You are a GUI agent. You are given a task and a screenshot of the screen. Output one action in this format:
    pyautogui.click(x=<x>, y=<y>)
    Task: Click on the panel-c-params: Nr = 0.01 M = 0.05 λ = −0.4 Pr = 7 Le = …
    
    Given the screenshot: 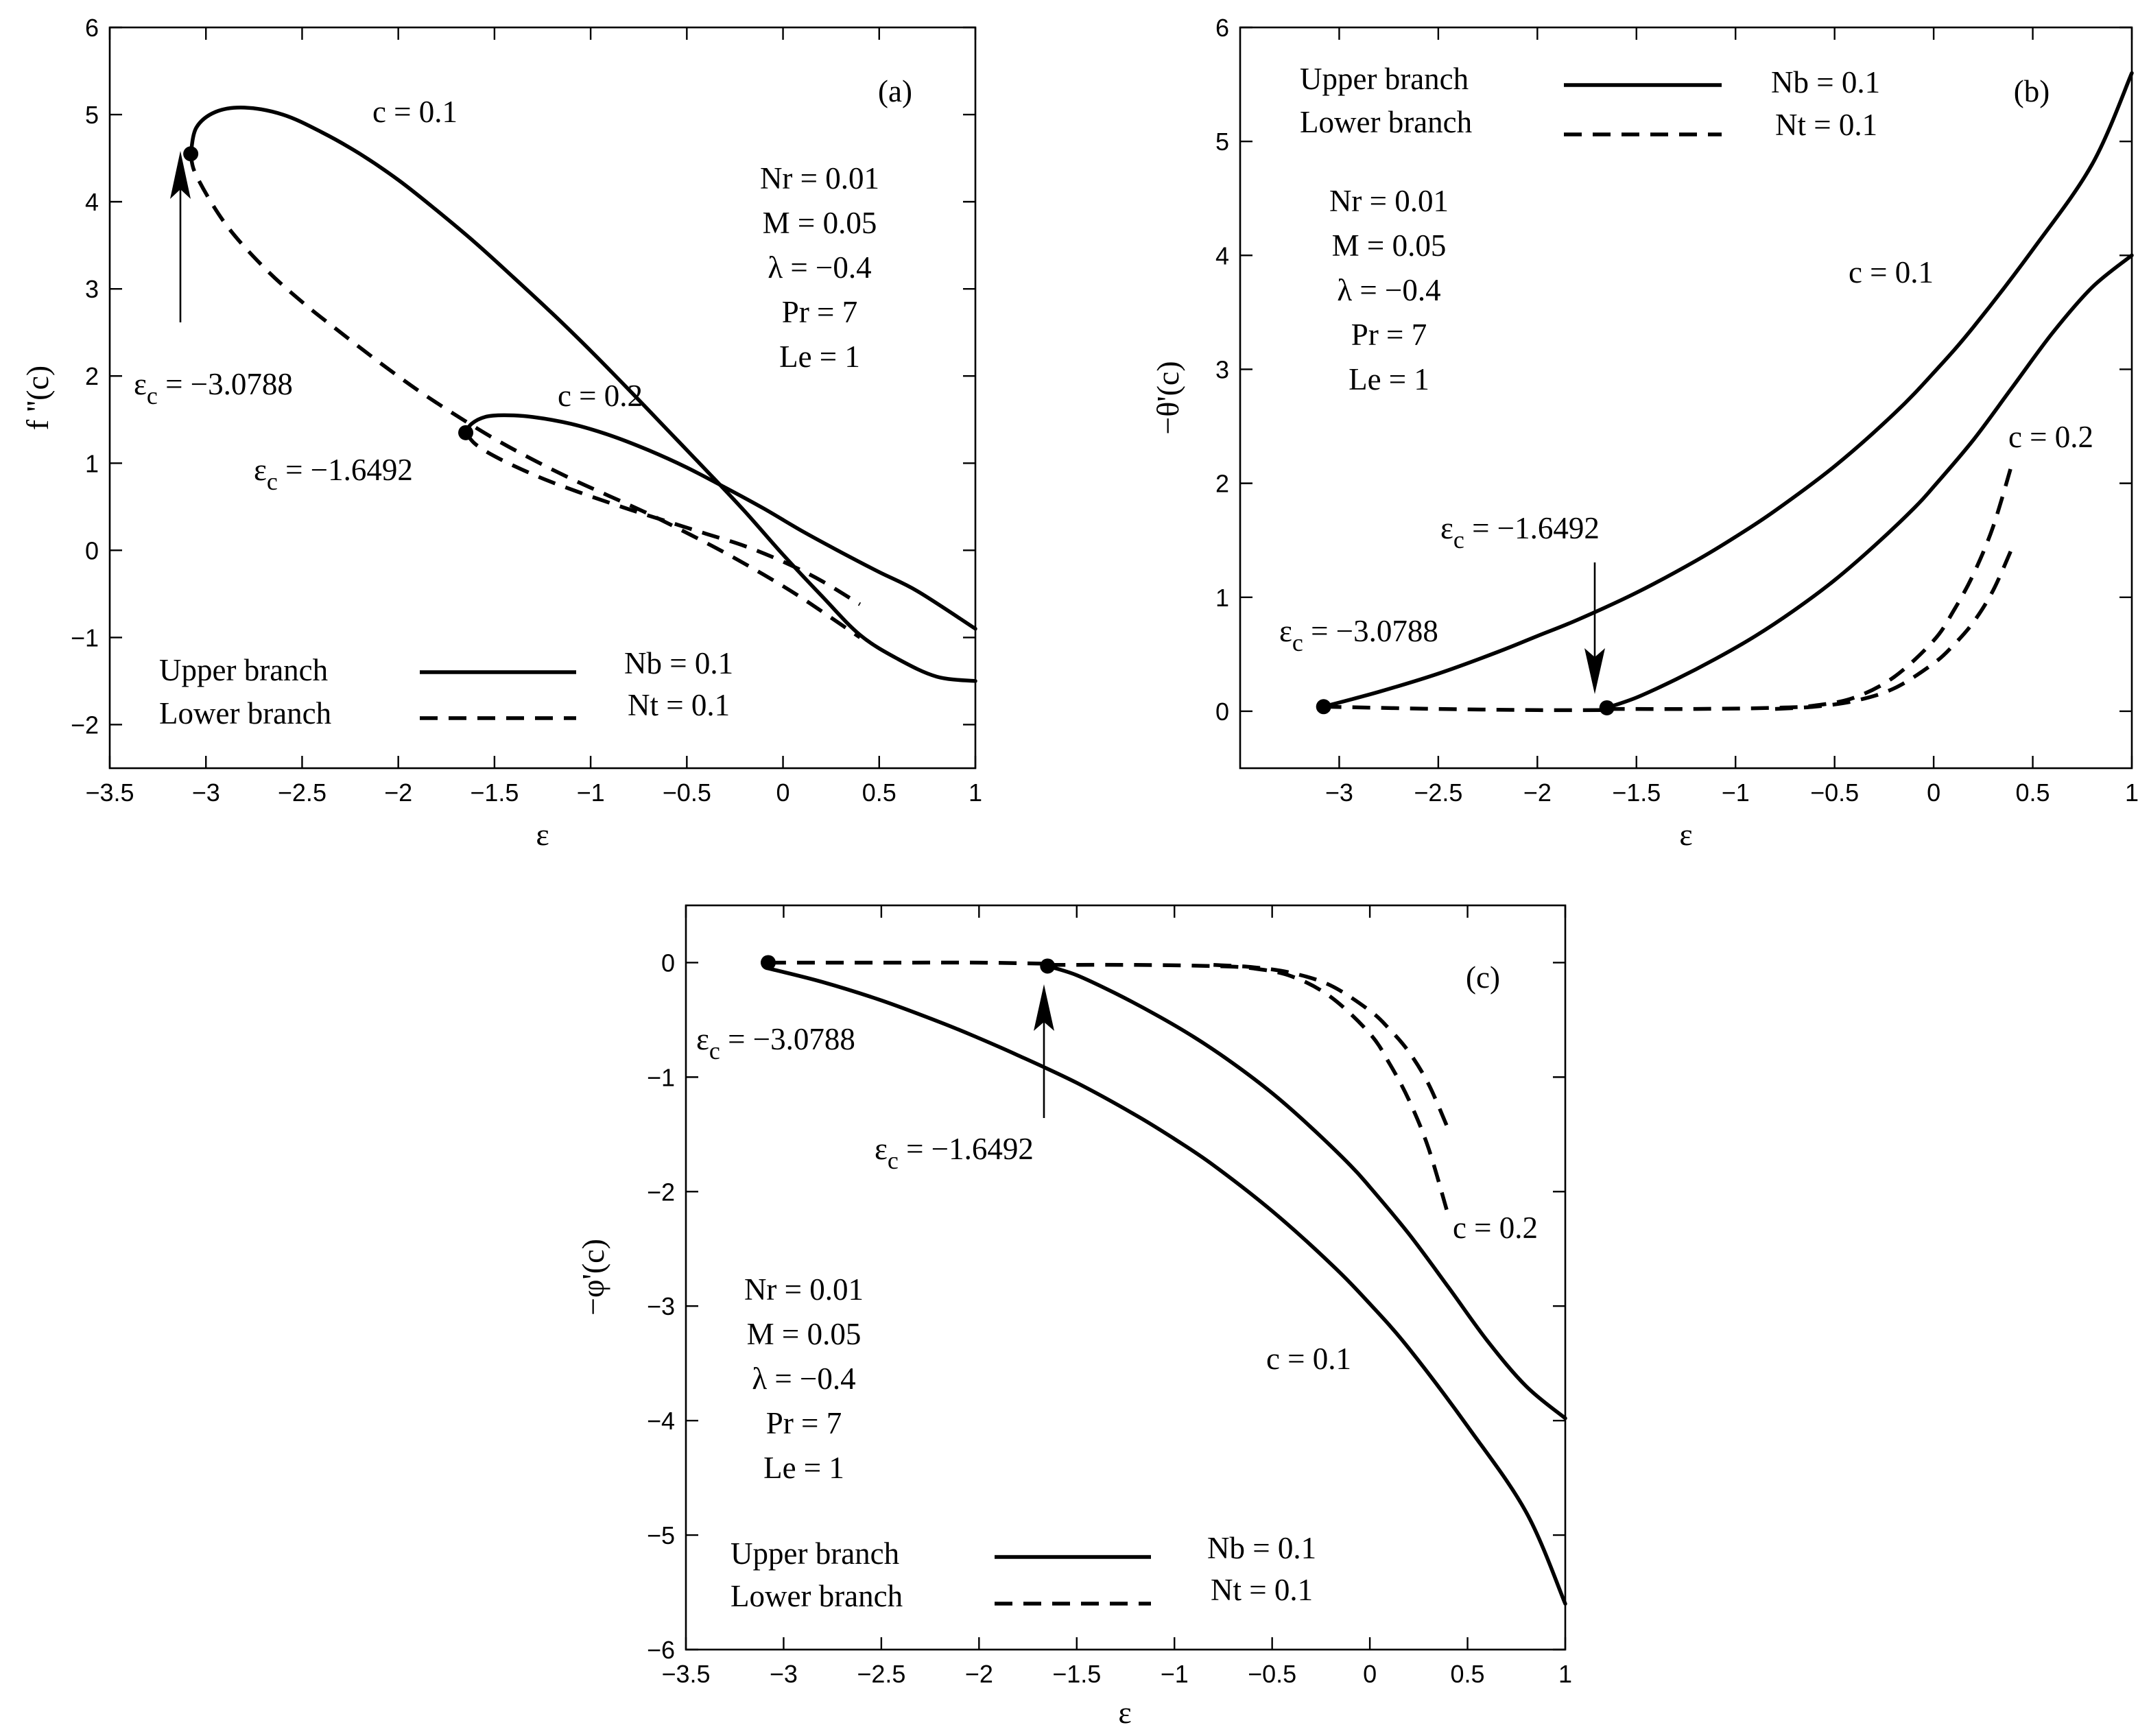 What is the action you would take?
    pyautogui.click(x=804, y=1378)
    